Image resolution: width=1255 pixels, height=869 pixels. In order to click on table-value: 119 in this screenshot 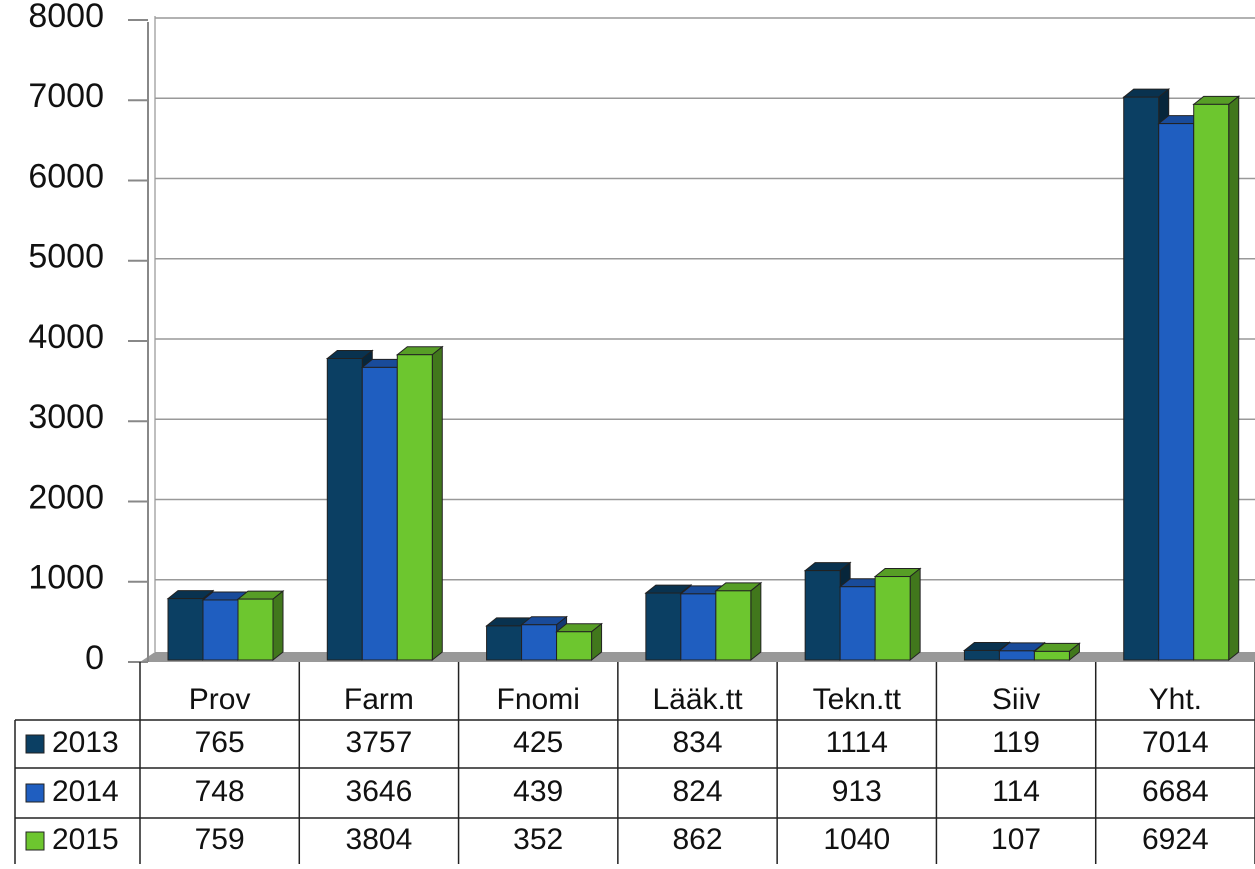, I will do `click(1016, 742)`.